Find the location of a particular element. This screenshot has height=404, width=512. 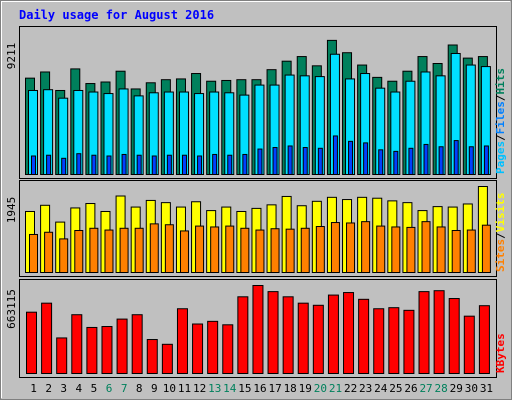

x-tick-label: 23 is located at coordinates (365, 388).